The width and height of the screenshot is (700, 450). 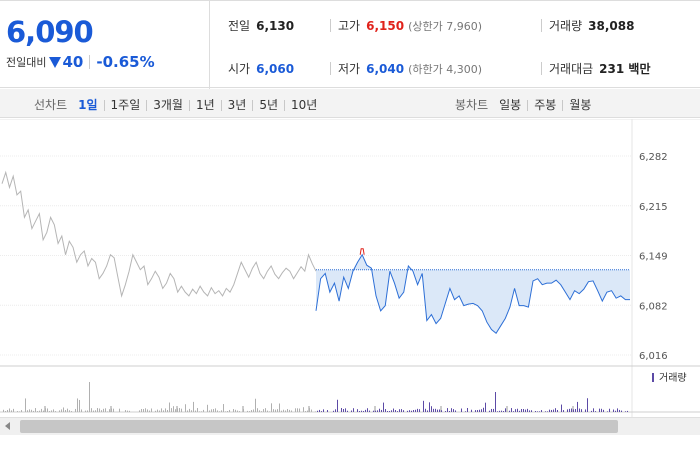 I want to click on tab-weekly: 주봉, so click(x=545, y=105).